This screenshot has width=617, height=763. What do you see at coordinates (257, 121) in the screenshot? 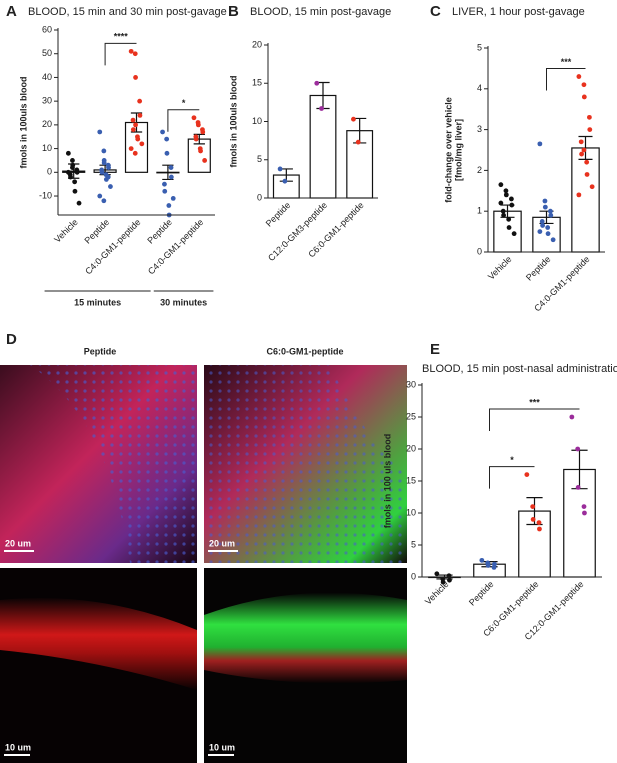
I see `y-tick-label: 10` at bounding box center [257, 121].